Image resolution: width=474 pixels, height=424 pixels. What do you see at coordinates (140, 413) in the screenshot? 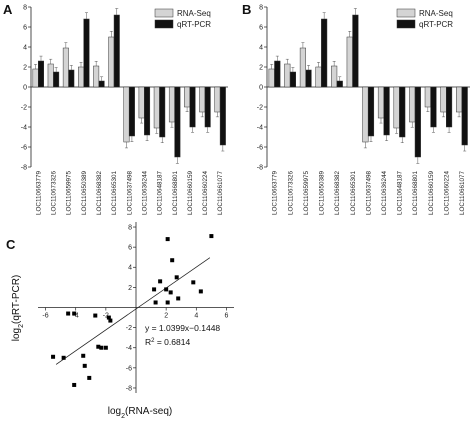
I see `x-axis-title: log2(RNA-seq)` at bounding box center [140, 413].